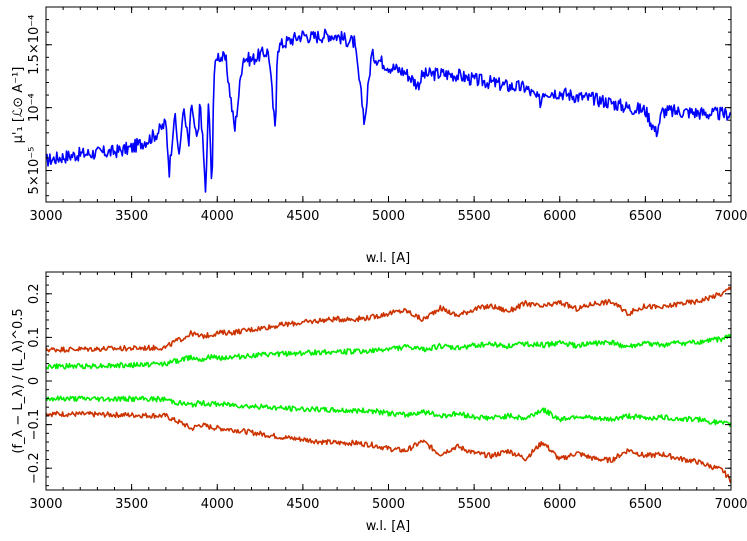 The height and width of the screenshot is (541, 747). I want to click on bottom-x-axis-label: w.l. [A], so click(388, 526).